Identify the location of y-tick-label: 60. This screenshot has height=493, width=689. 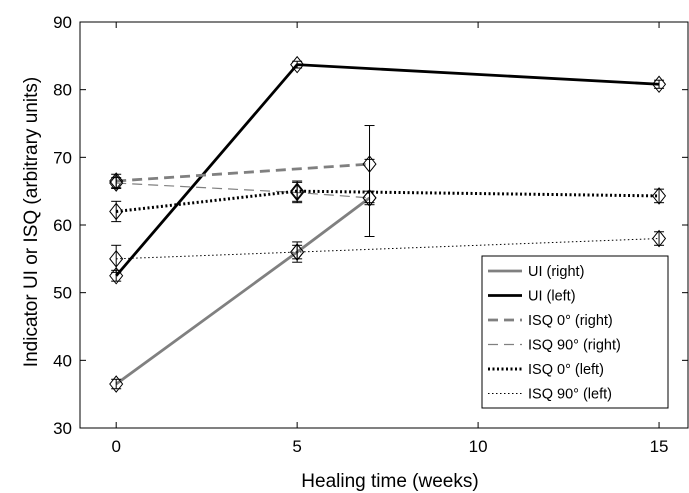
(62, 225).